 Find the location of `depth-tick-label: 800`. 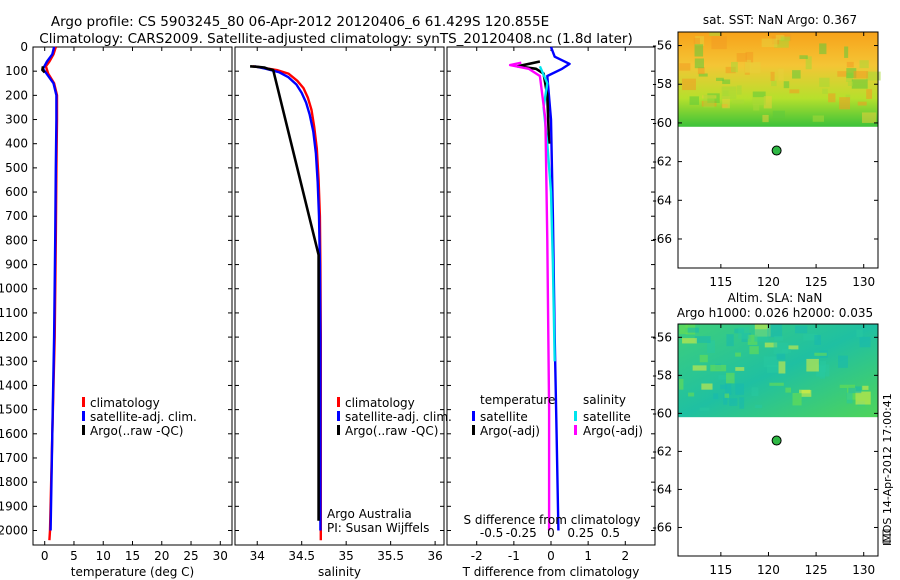

depth-tick-label: 800 is located at coordinates (16, 240).